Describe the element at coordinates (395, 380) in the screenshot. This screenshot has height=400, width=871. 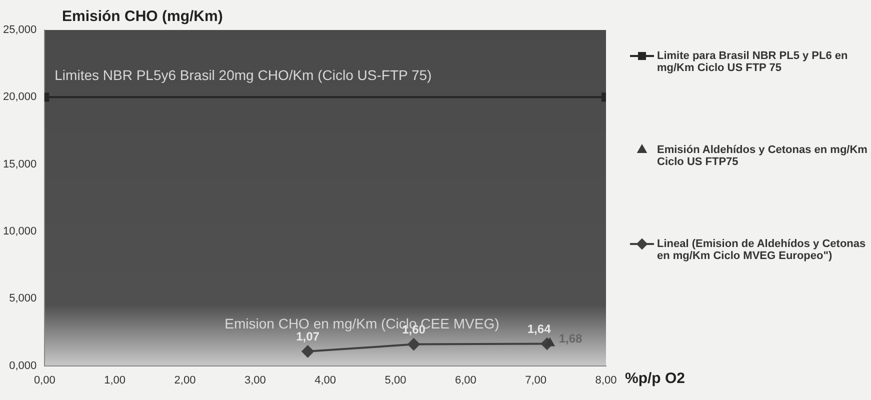
I see `x-tick-label: 5,00` at that location.